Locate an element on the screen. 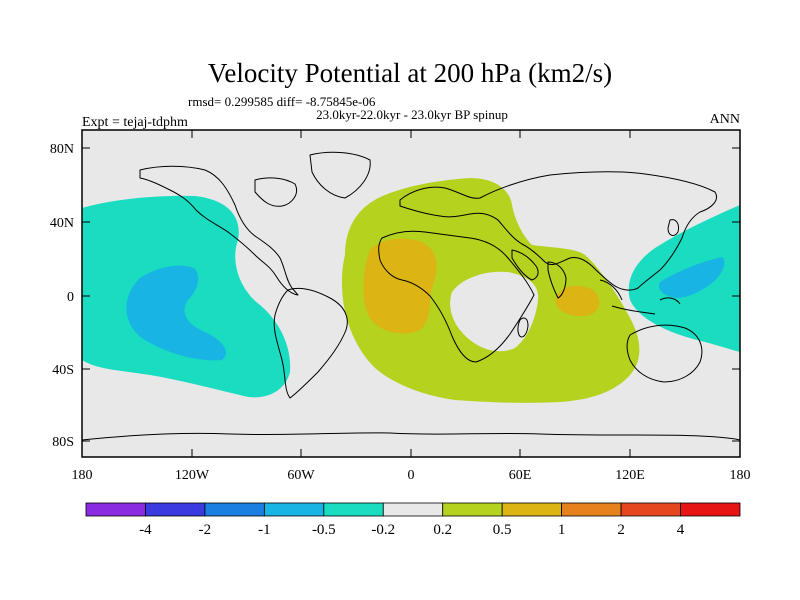  colorbar-label: 0.2 is located at coordinates (442, 530).